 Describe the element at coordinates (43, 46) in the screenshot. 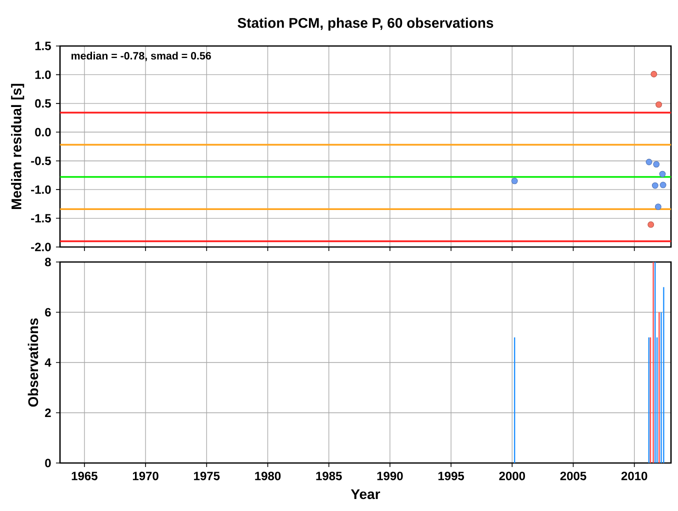

I see `y-tick-label: 1.5` at that location.